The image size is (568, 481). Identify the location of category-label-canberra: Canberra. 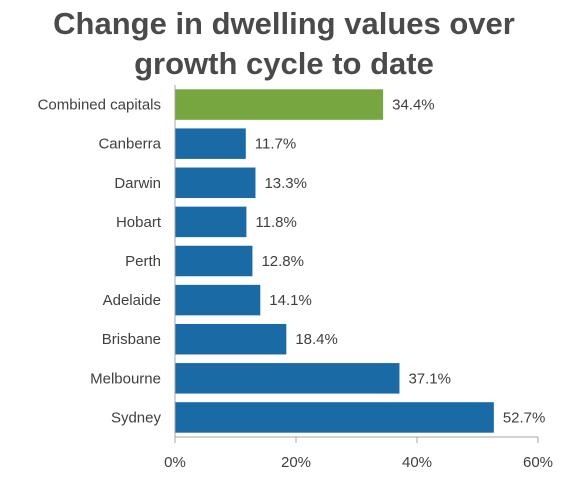
(129, 144).